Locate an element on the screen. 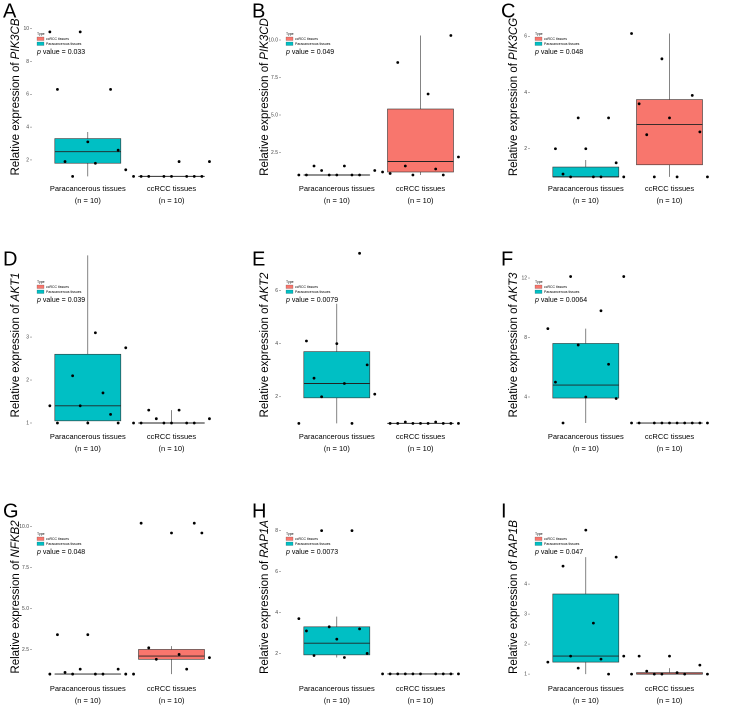 The height and width of the screenshot is (710, 748). y-tick-label: 12 is located at coordinates (524, 278).